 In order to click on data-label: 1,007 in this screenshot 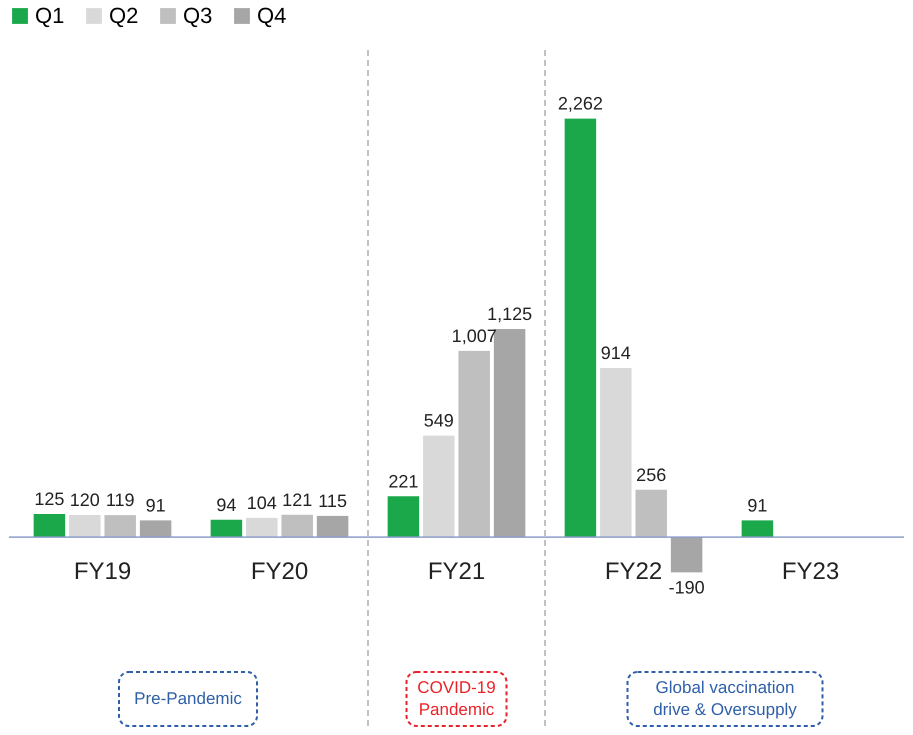, I will do `click(474, 336)`.